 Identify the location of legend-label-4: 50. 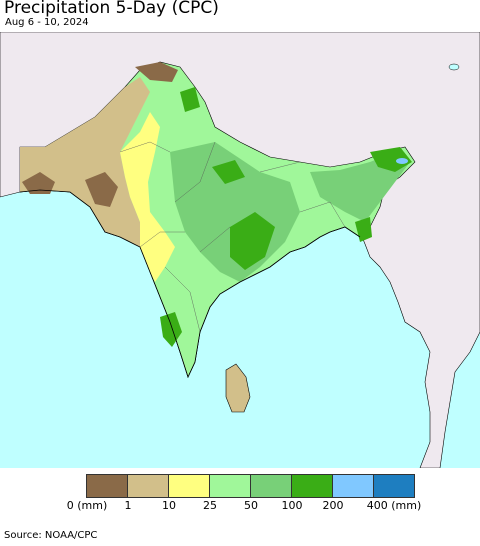
(251, 505).